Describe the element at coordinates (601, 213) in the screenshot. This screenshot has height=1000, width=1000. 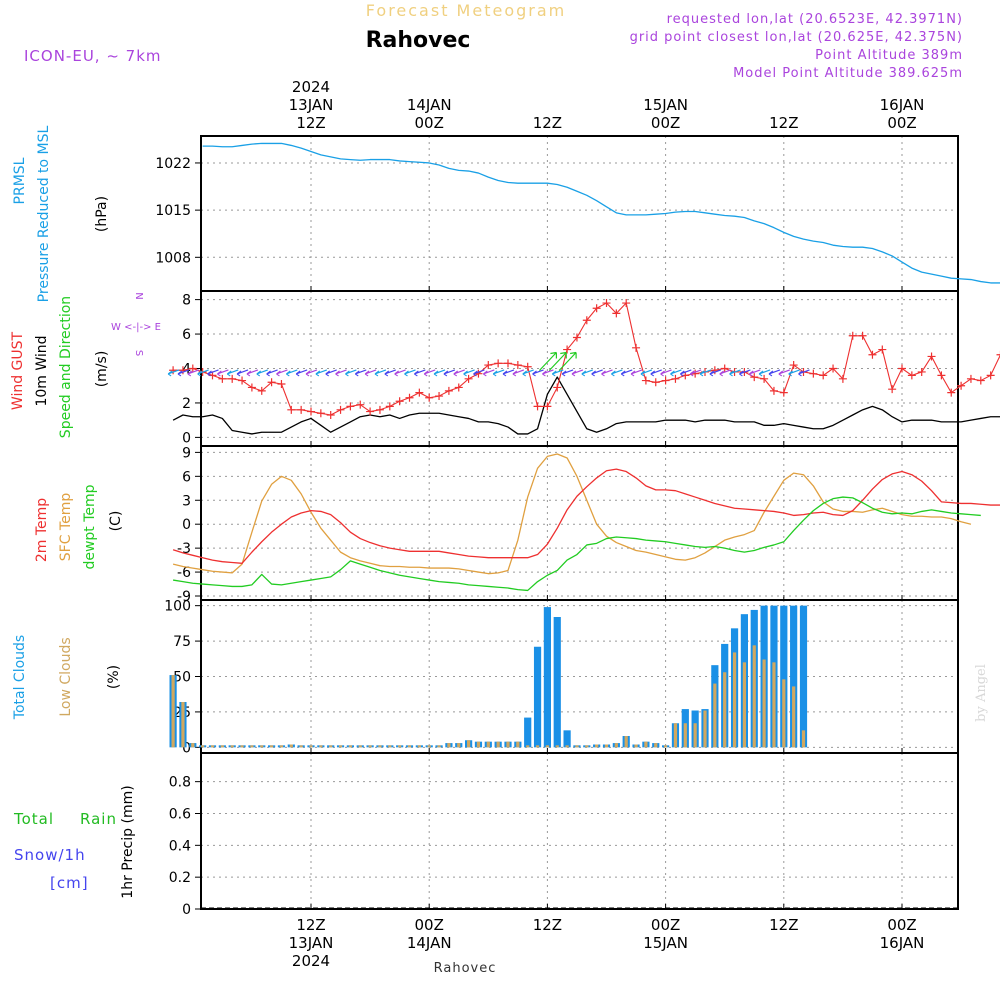
I see `pressure-line` at that location.